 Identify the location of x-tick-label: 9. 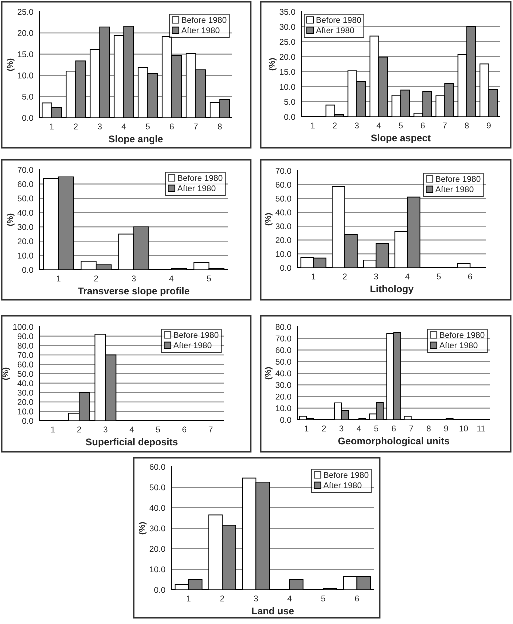
(446, 429).